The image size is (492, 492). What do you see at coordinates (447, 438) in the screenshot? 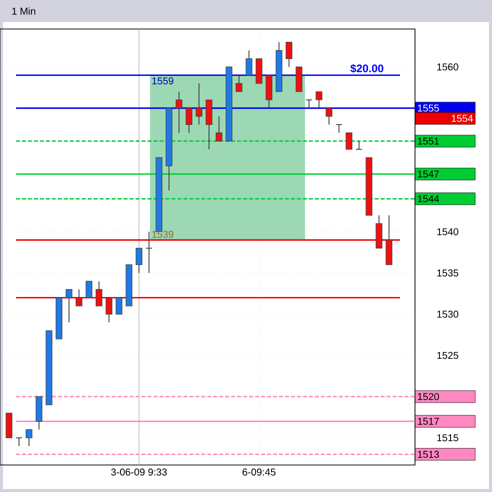
I see `y-tick-label: 1515` at bounding box center [447, 438].